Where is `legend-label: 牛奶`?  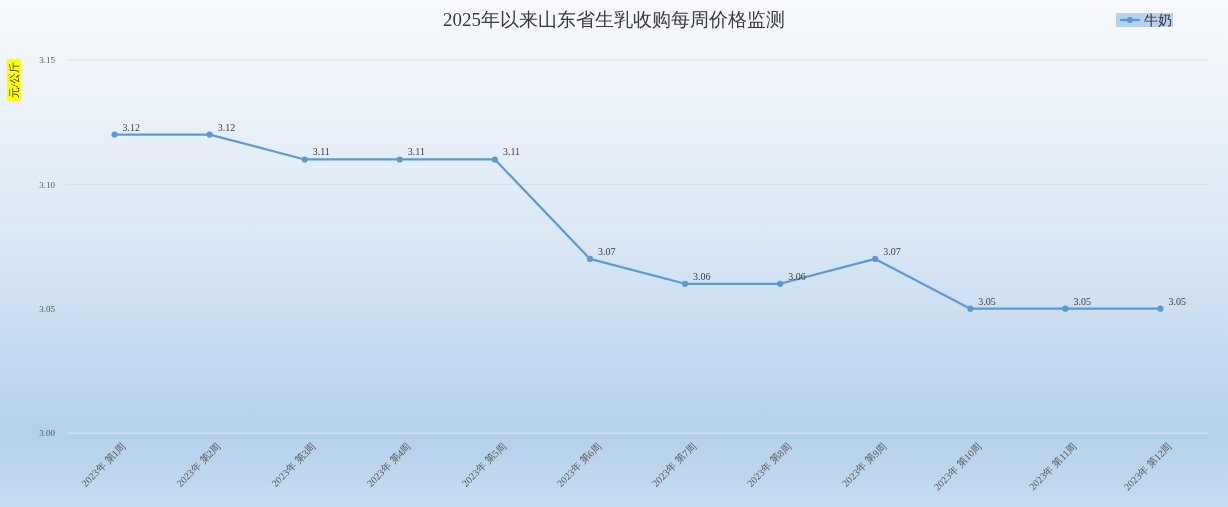 legend-label: 牛奶 is located at coordinates (1158, 20).